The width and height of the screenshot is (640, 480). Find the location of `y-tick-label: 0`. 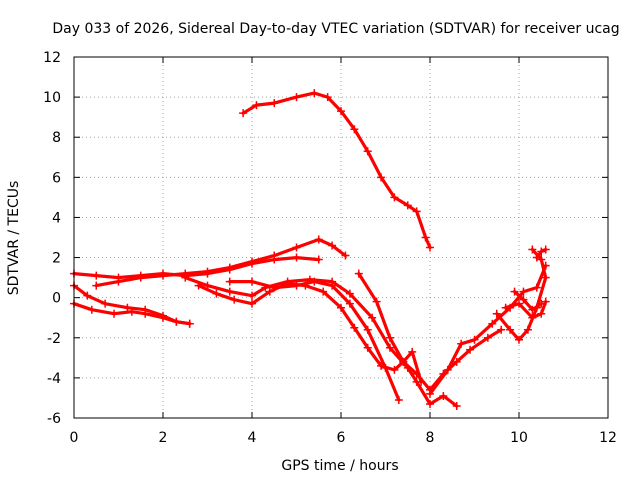

y-tick-label: 0 is located at coordinates (56, 299).